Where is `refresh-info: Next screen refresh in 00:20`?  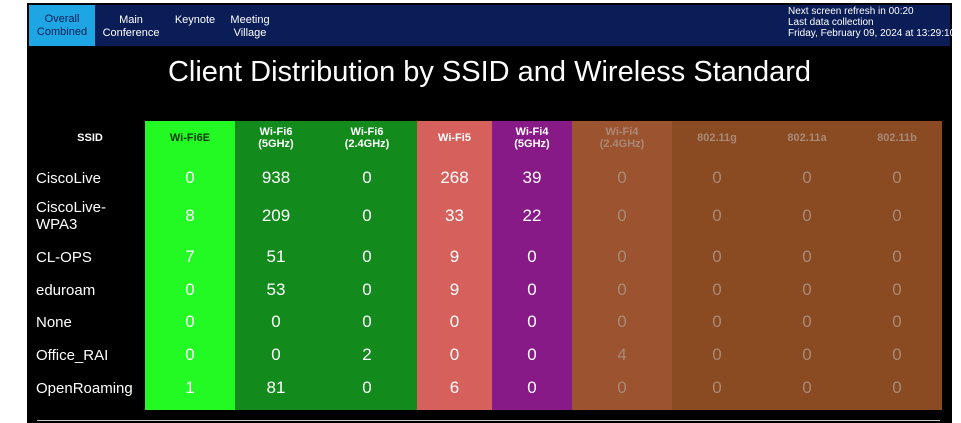
refresh-info: Next screen refresh in 00:20 is located at coordinates (851, 11).